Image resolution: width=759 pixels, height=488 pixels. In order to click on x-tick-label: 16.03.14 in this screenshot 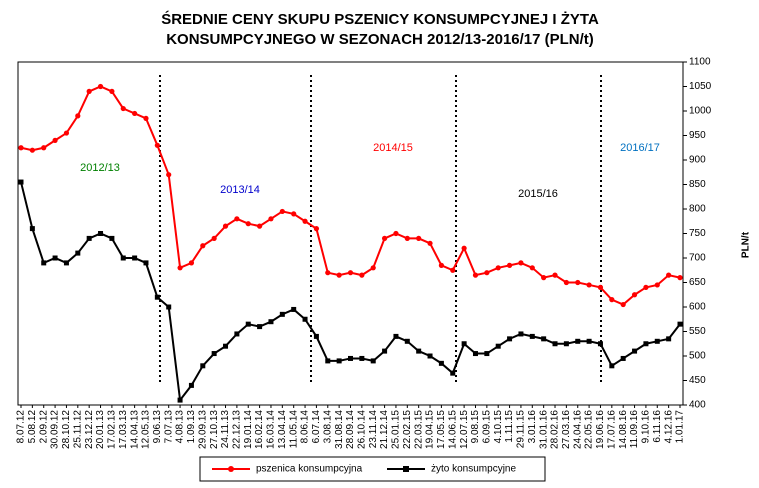, I will do `click(271, 429)`.